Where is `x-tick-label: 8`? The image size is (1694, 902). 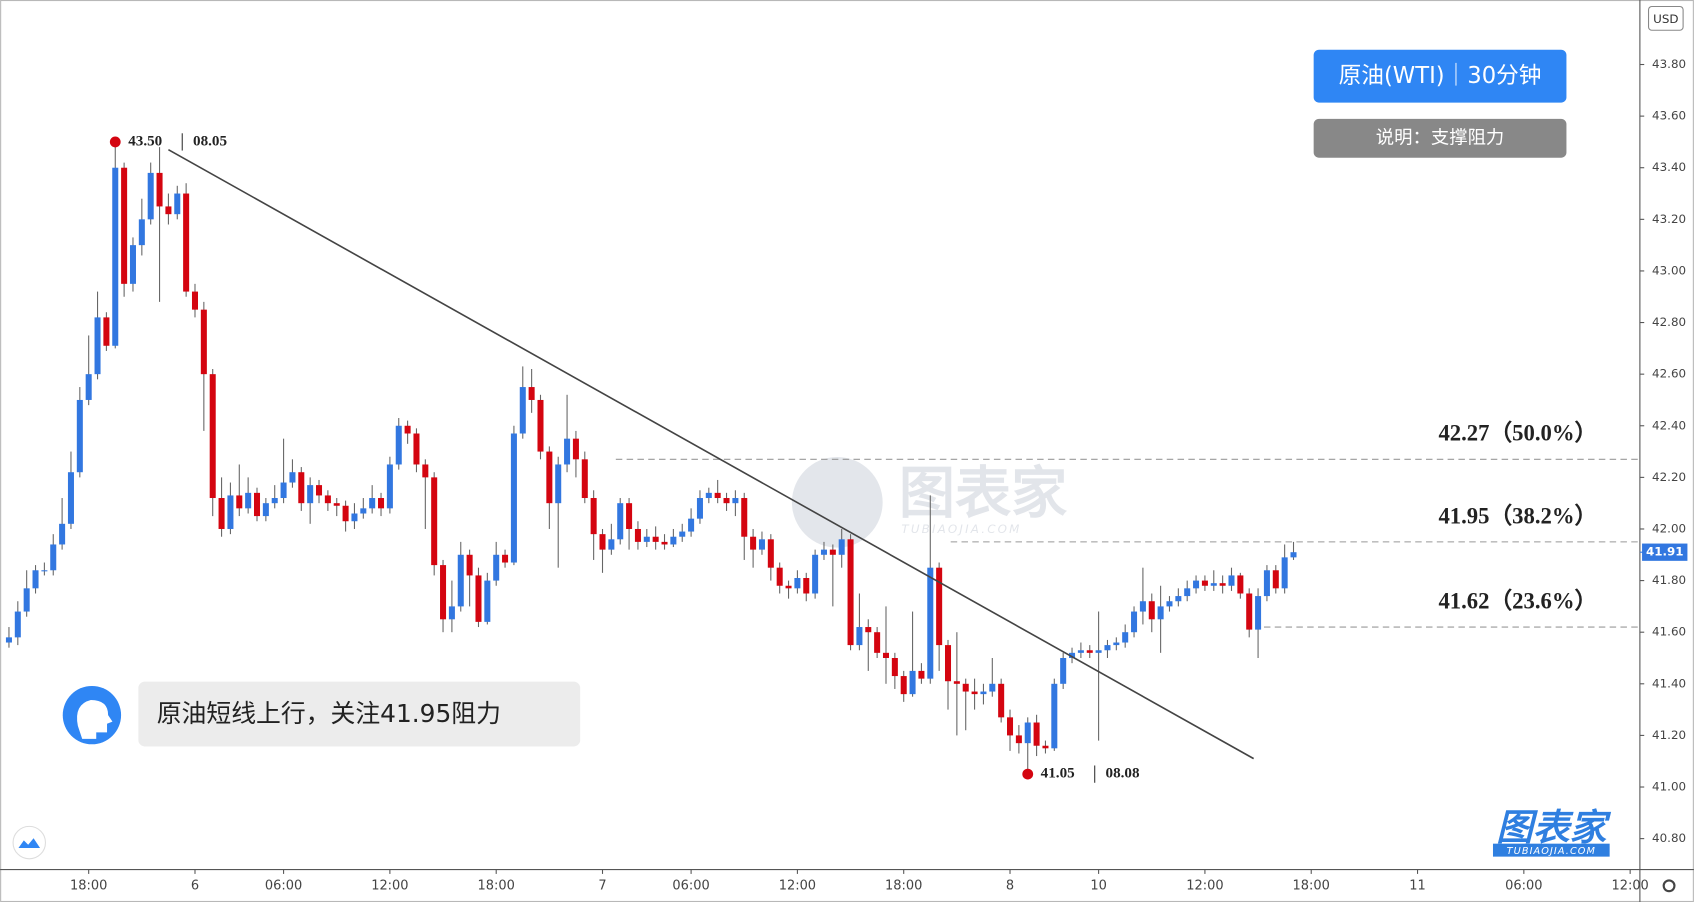 x-tick-label: 8 is located at coordinates (1010, 885).